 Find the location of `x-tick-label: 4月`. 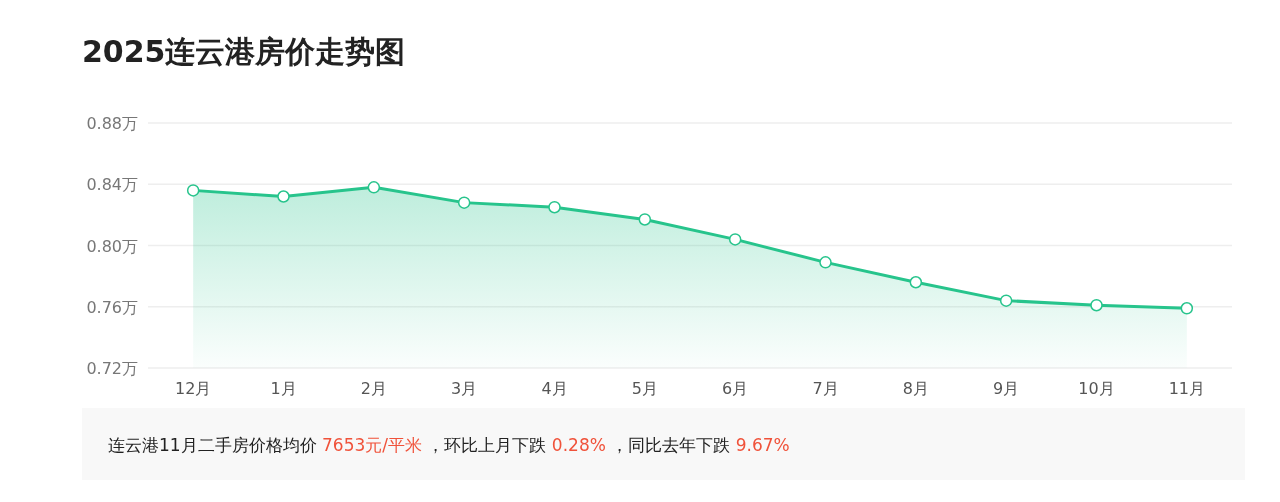

x-tick-label: 4月 is located at coordinates (554, 388).